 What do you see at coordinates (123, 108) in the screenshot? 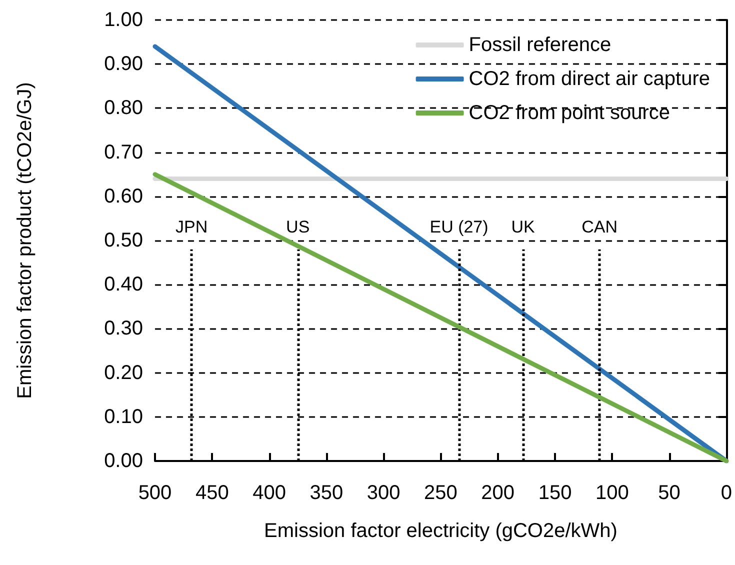
I see `y-tick-label: 0.80` at bounding box center [123, 108].